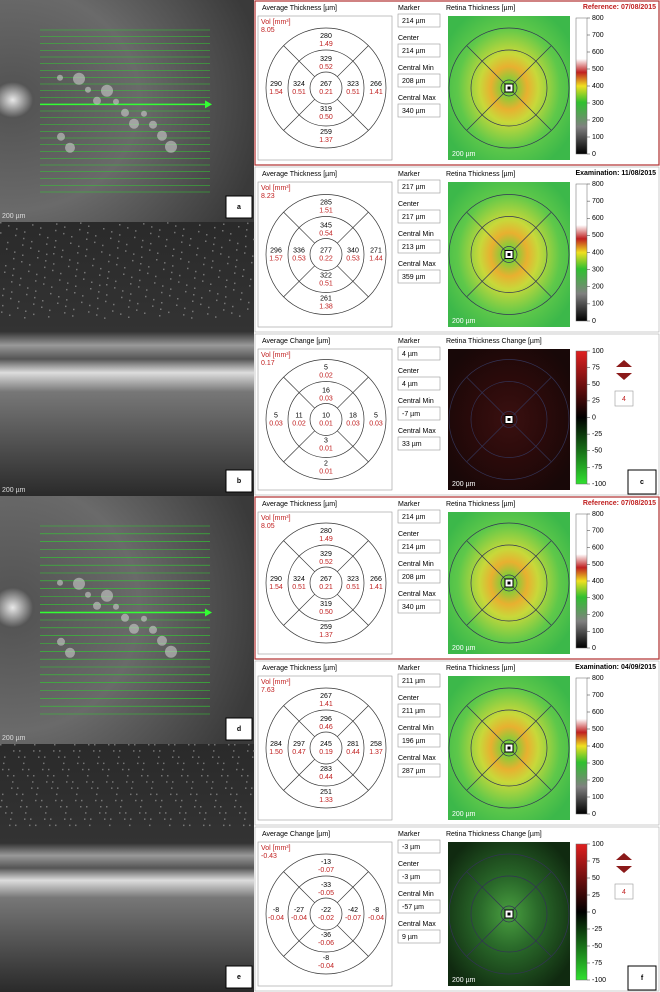 The image size is (660, 992). What do you see at coordinates (276, 518) in the screenshot?
I see `vol-label: Vol [mm³]` at bounding box center [276, 518].